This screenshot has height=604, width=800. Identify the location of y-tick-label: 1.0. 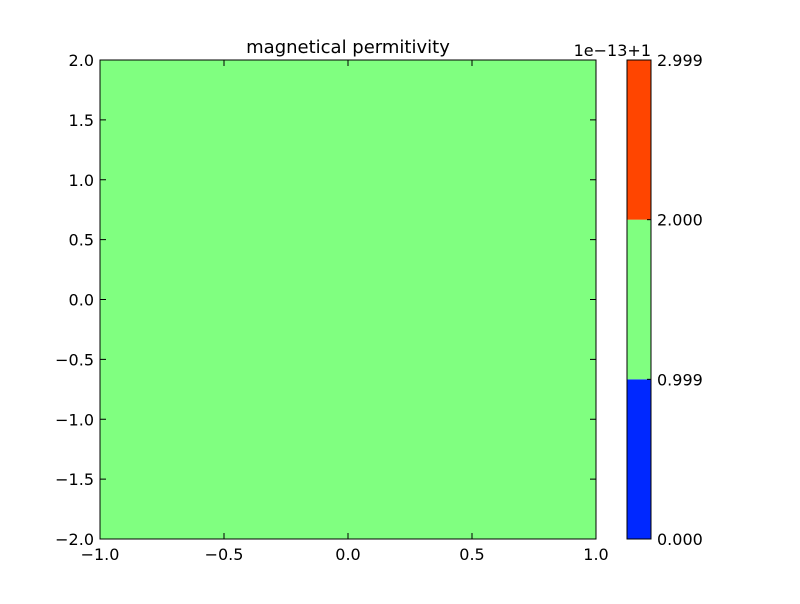
(81, 180).